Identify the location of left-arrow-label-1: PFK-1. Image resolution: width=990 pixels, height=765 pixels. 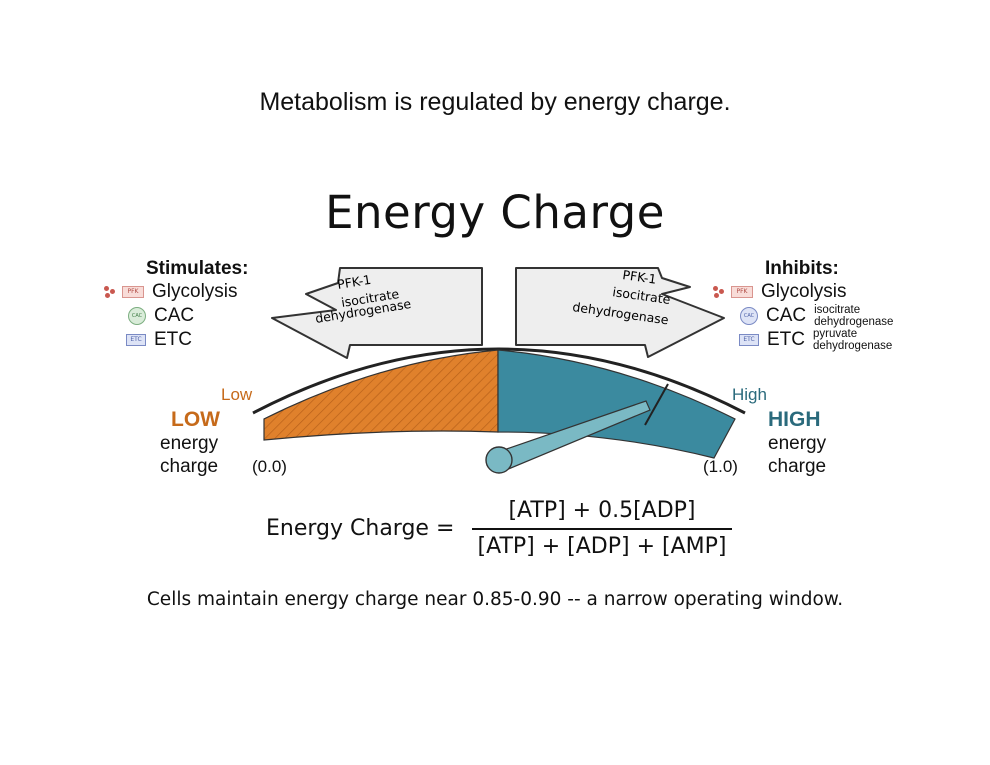
(354, 282).